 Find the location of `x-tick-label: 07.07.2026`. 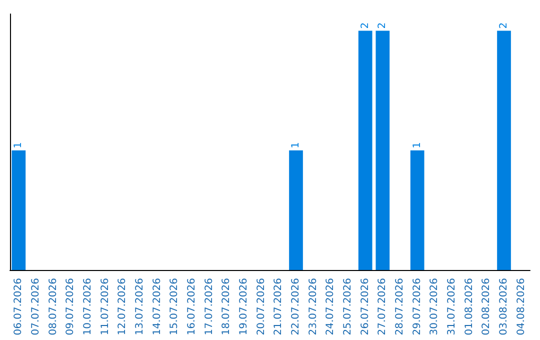

x-tick-label: 07.07.2026 is located at coordinates (36, 307).